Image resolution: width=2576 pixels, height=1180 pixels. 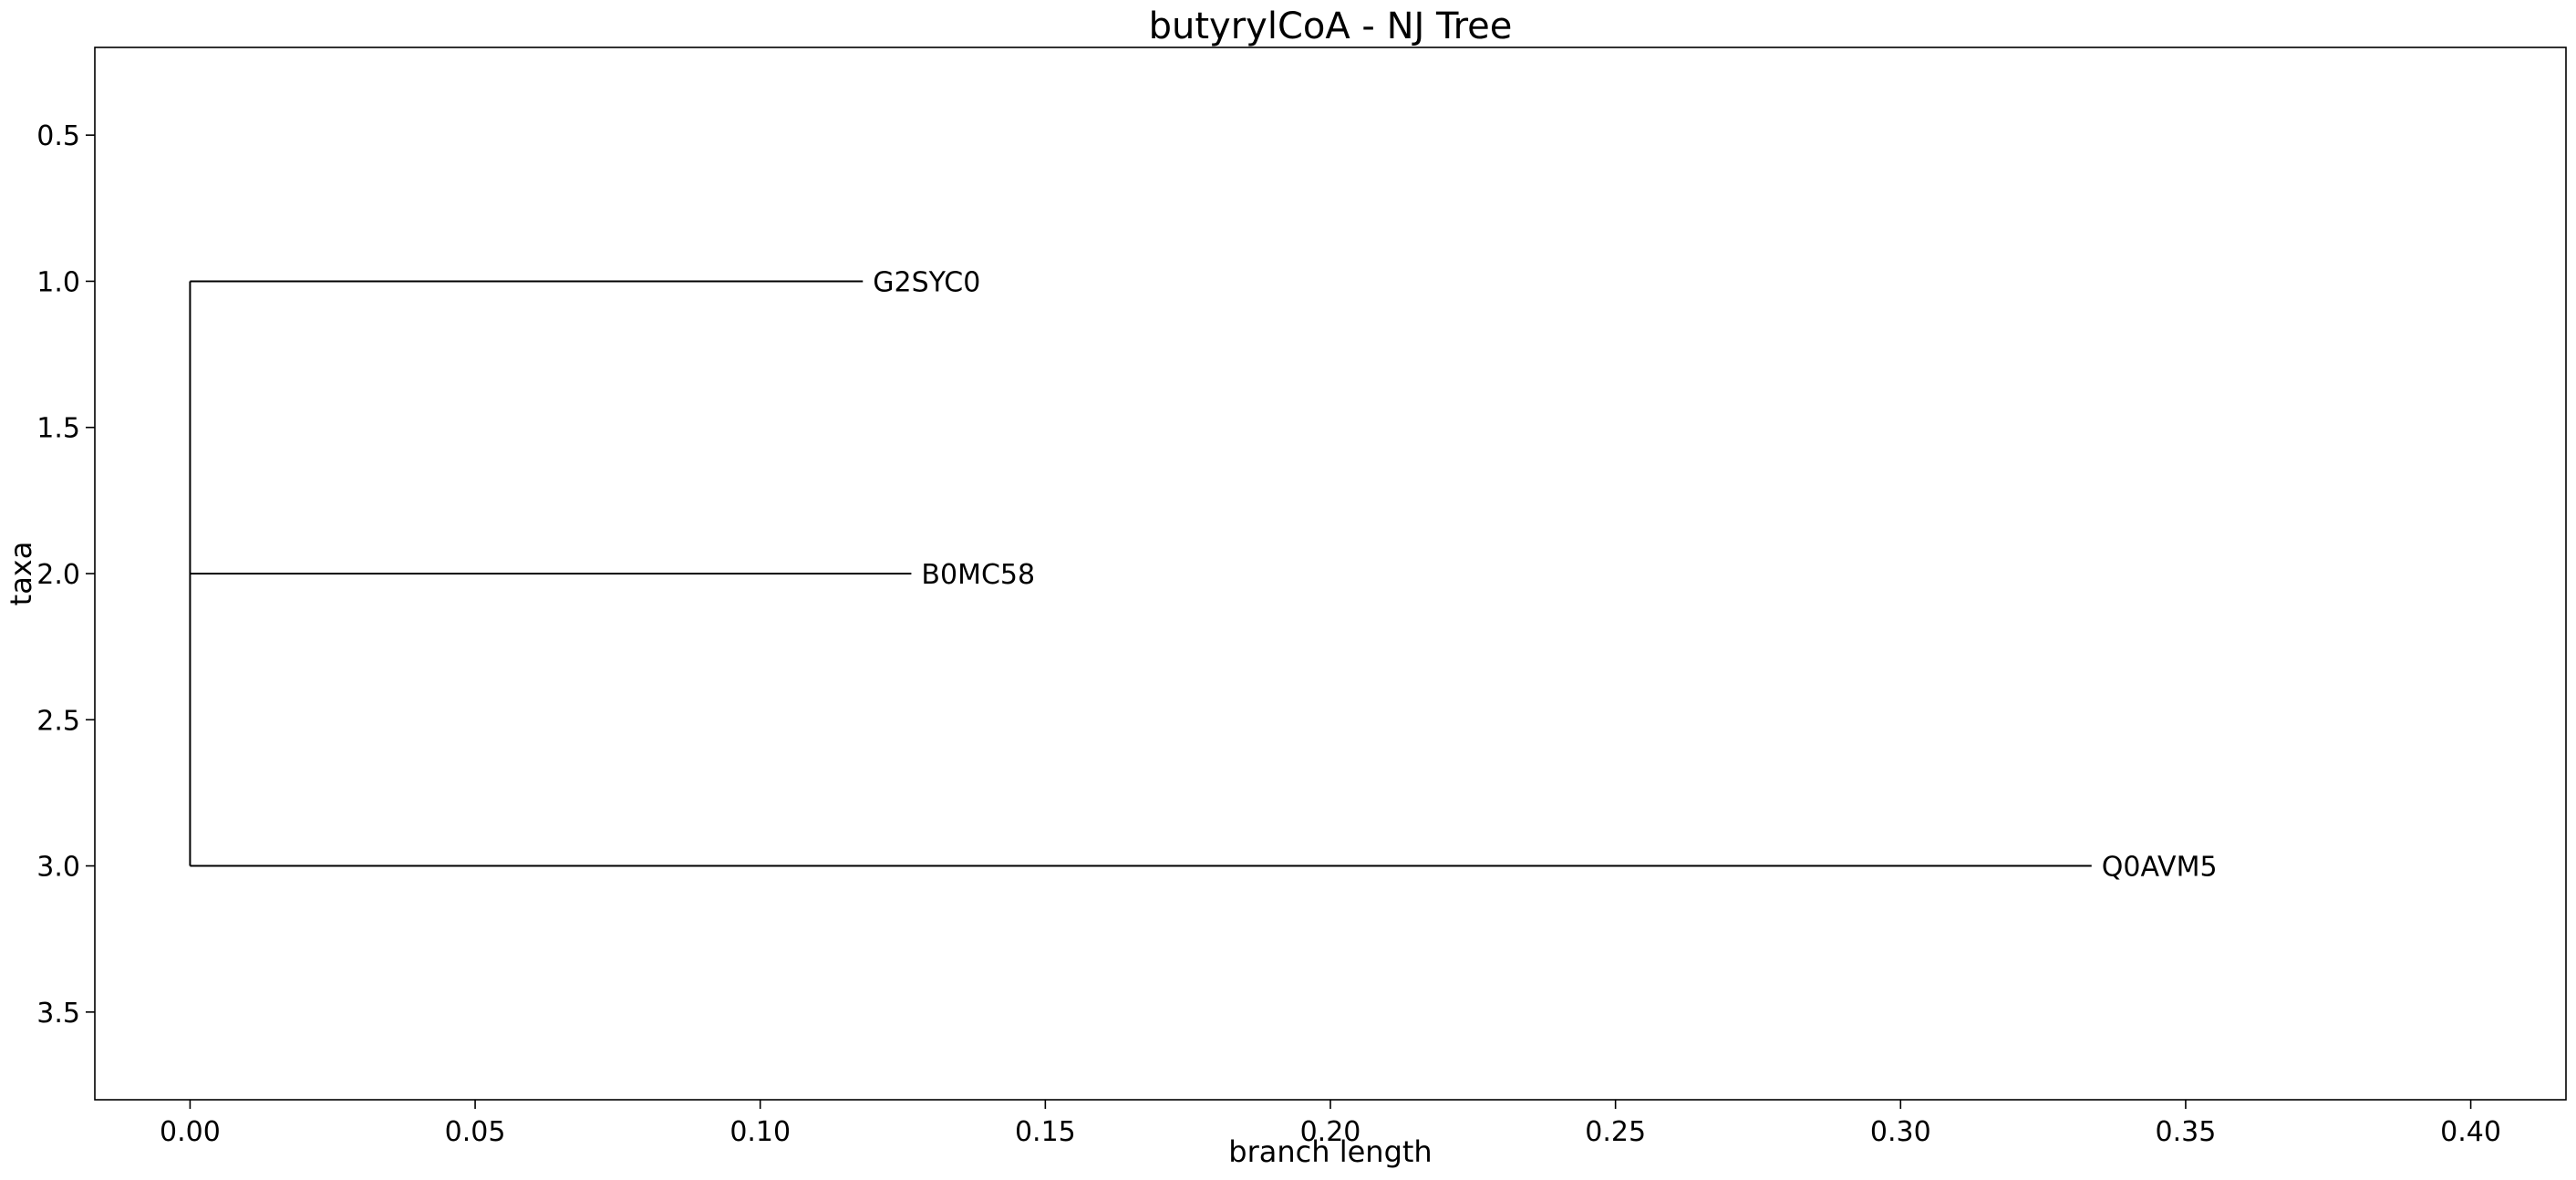 I want to click on leaf-label-b0mc58: B0MC58, so click(x=978, y=575).